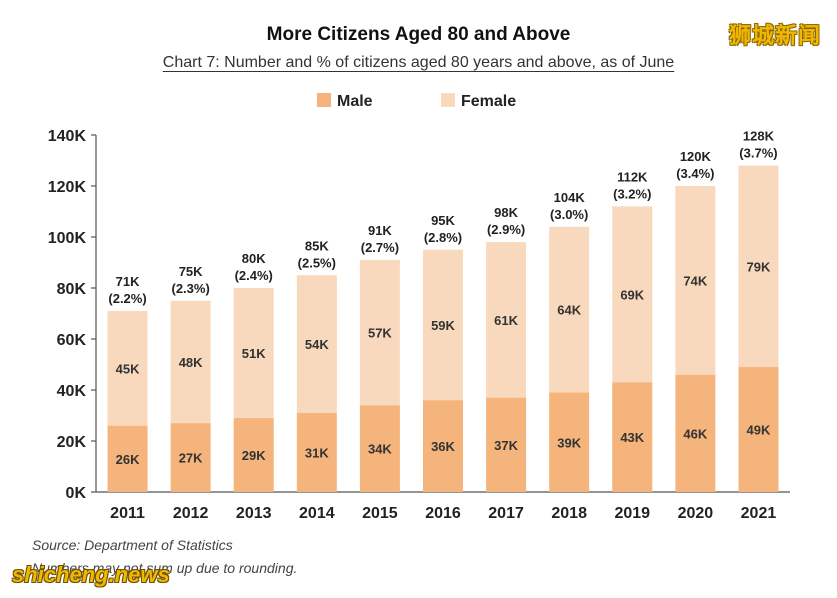  What do you see at coordinates (695, 173) in the screenshot?
I see `bar-percent-label: (3.4%)` at bounding box center [695, 173].